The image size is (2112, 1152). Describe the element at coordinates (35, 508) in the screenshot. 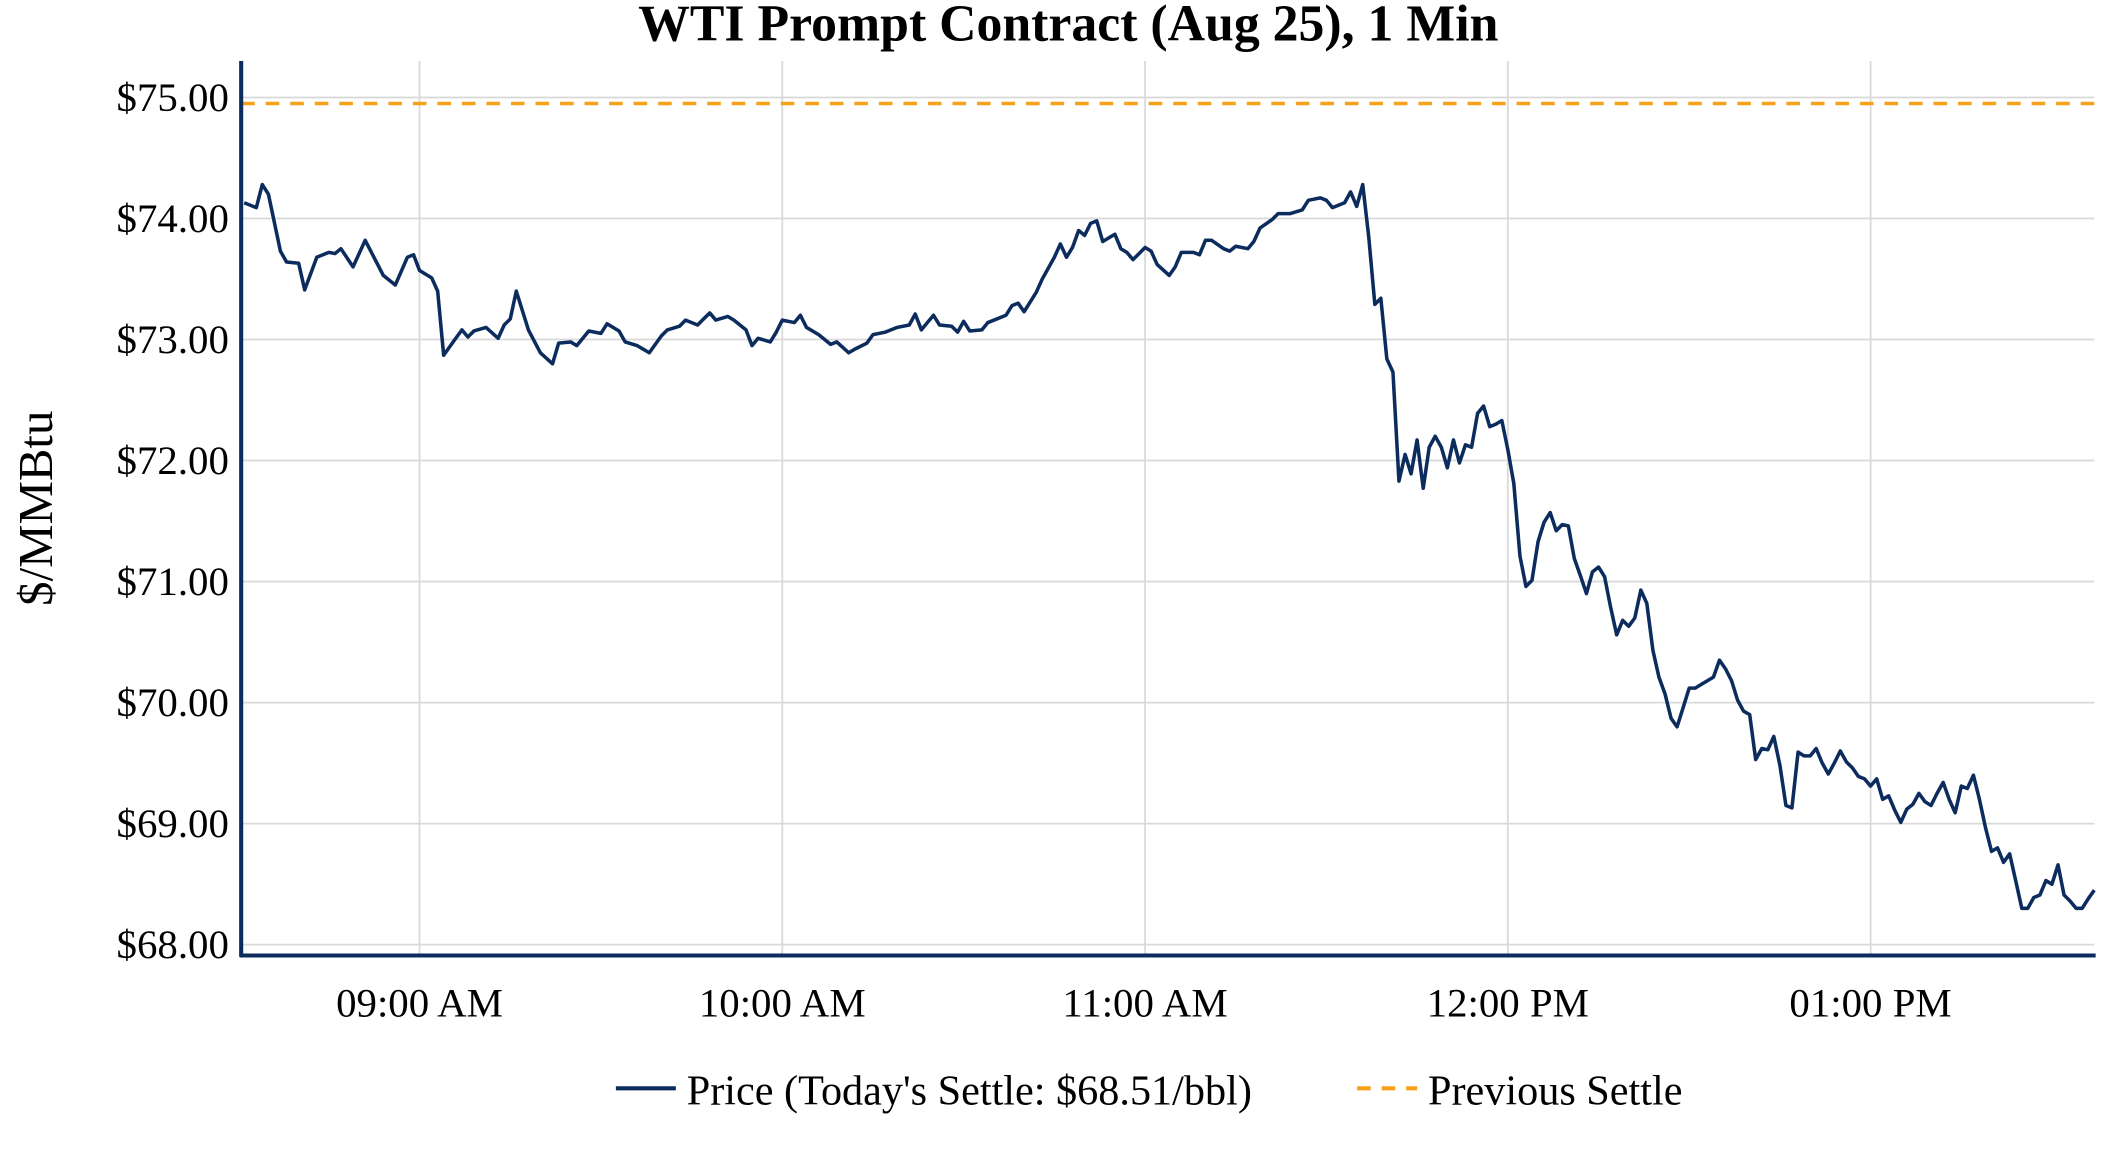

I see `y-axis-label: $/MMBtu` at that location.